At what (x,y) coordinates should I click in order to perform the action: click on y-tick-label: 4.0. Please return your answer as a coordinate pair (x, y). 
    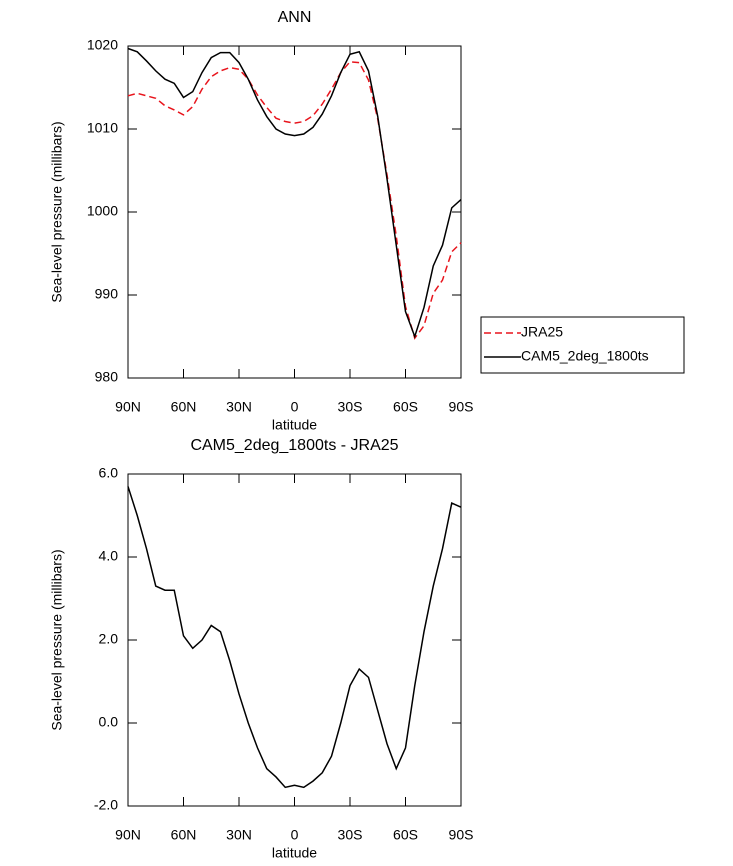
    Looking at the image, I should click on (109, 556).